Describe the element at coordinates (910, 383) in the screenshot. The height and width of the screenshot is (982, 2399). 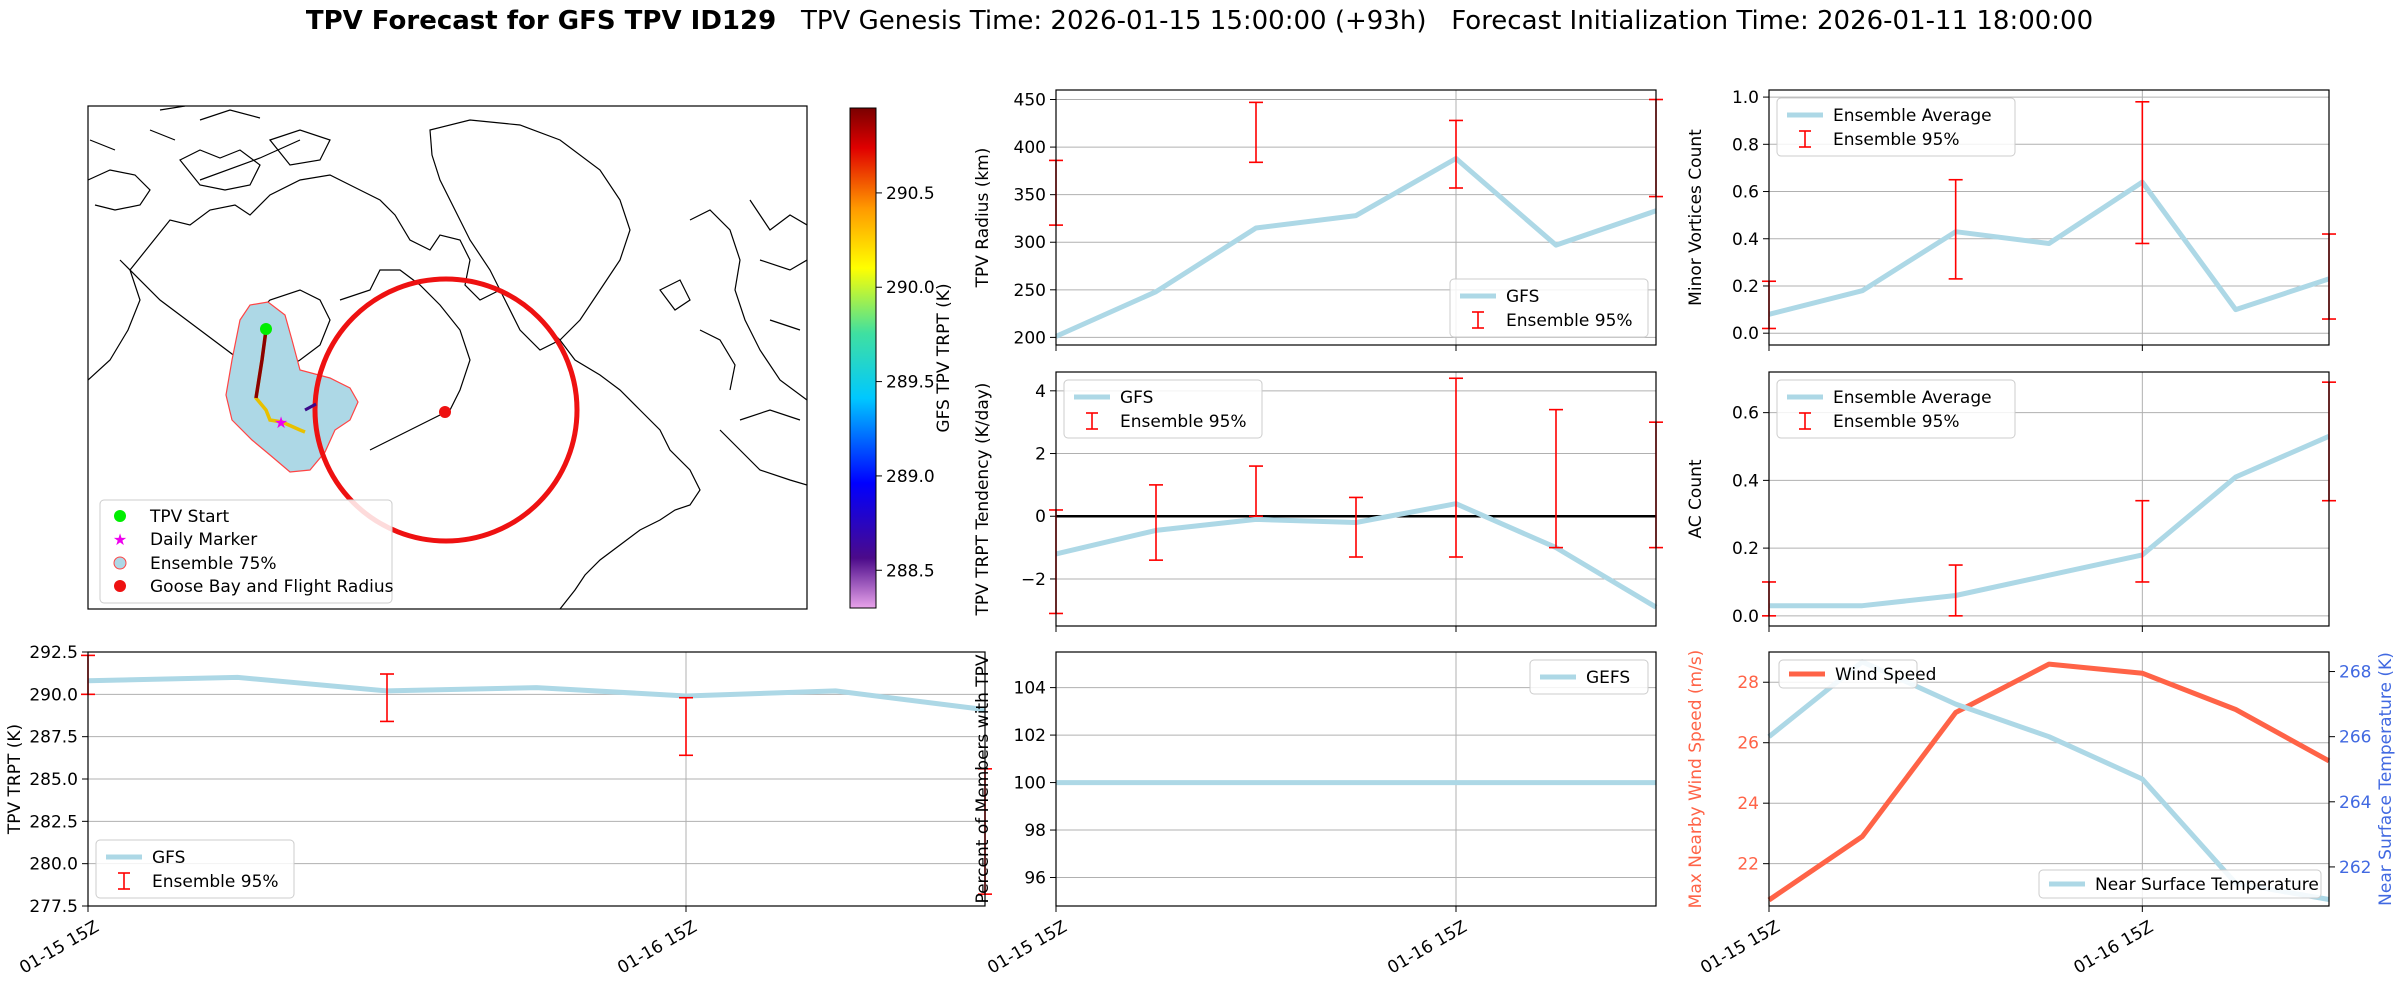
I see `colorbar-tick-label: 289.5` at that location.